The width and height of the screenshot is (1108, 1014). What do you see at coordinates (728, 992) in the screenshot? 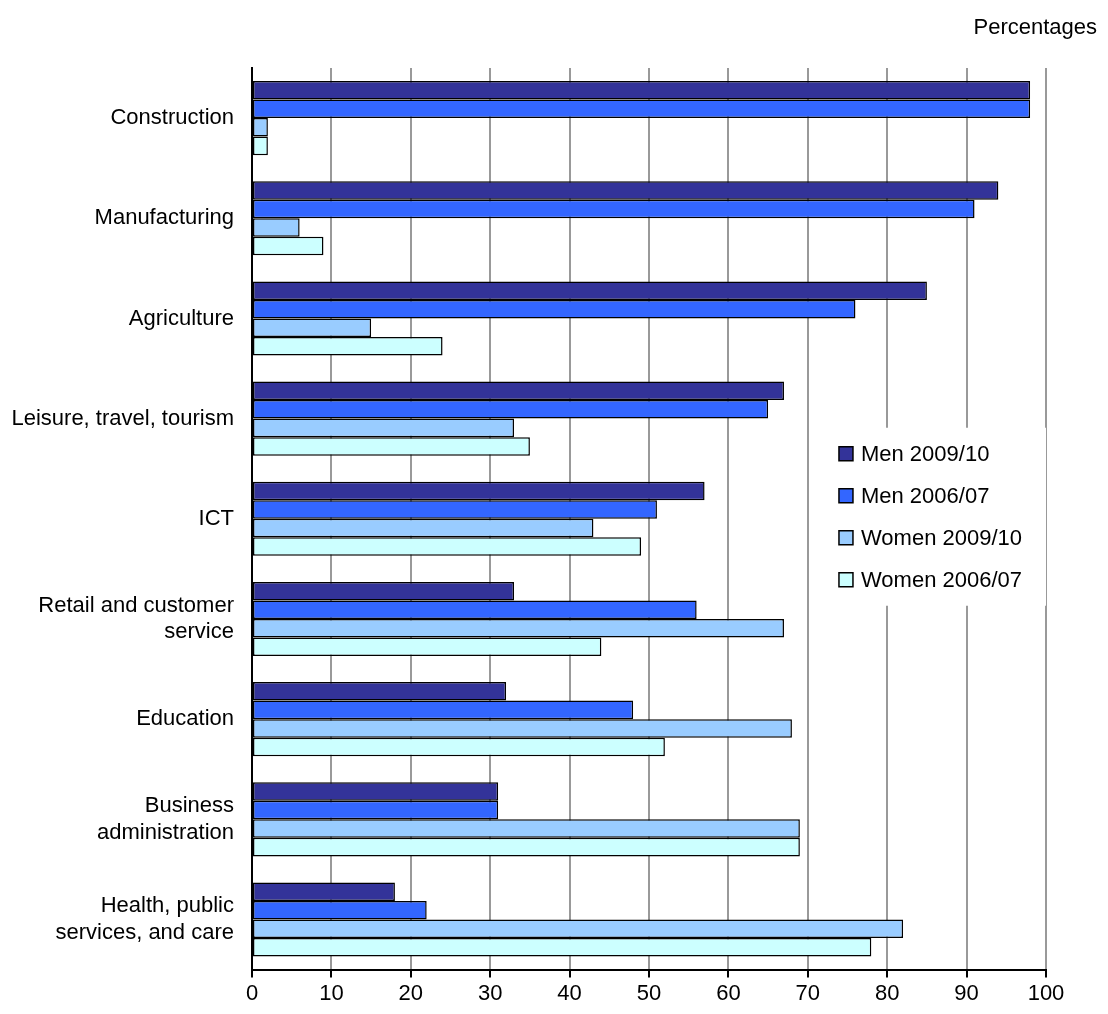
I see `x-tick-label: 60` at bounding box center [728, 992].